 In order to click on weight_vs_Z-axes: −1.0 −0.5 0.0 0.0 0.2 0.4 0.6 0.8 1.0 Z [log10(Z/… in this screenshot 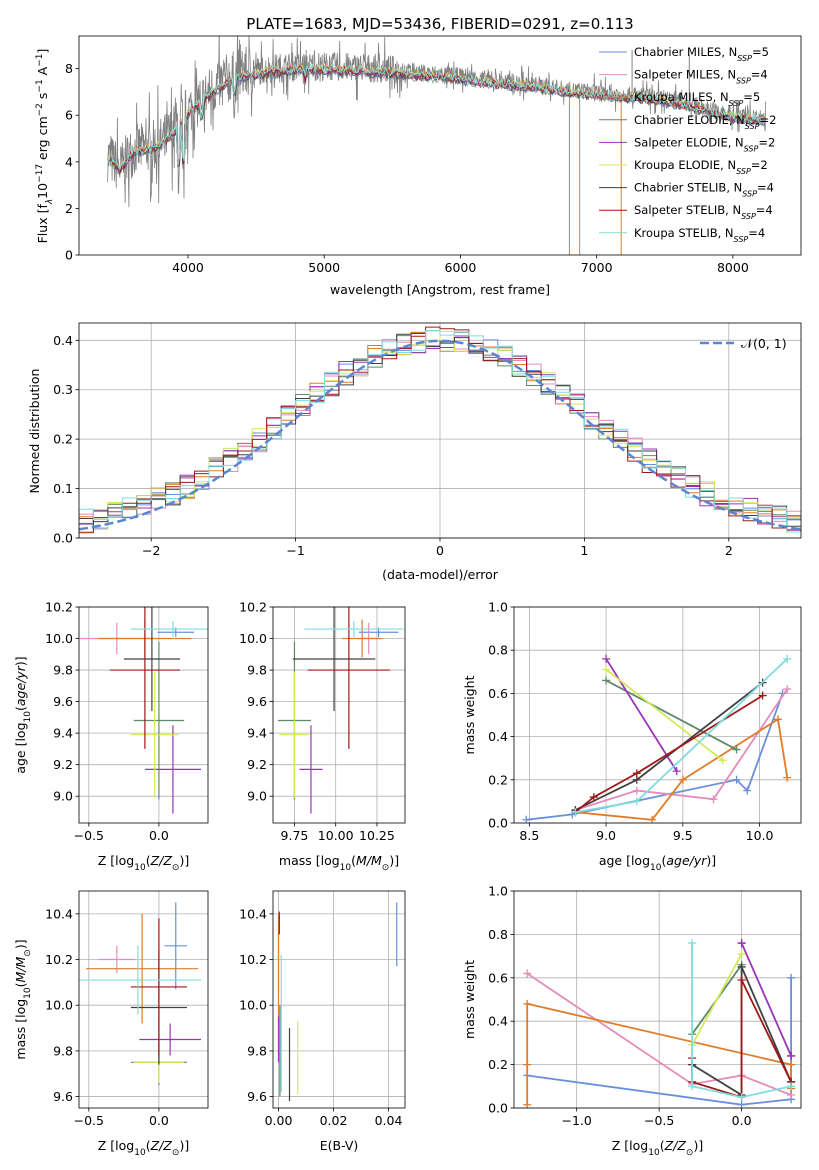, I will do `click(632, 1021)`.